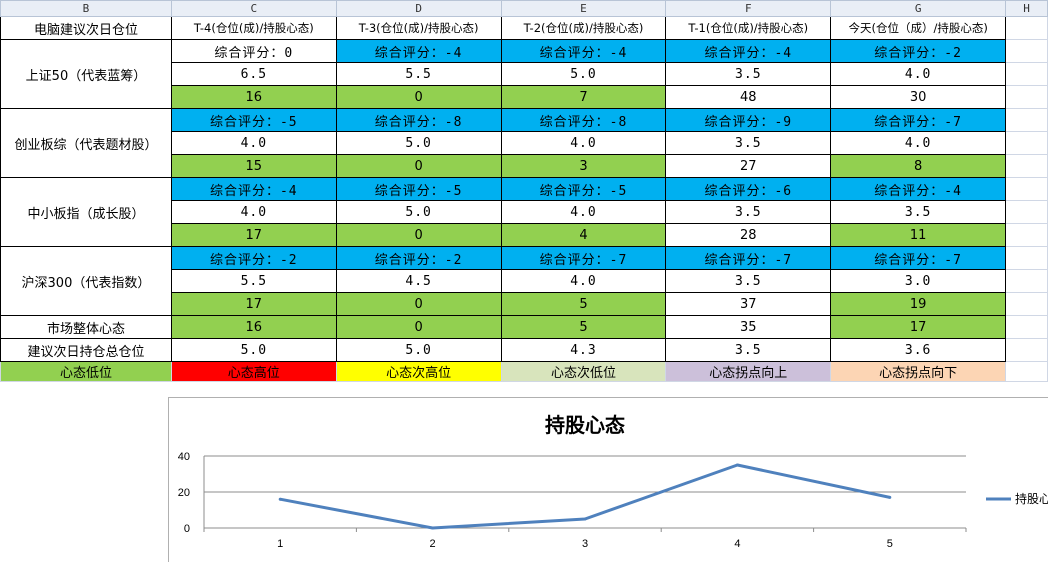 The height and width of the screenshot is (562, 1048). Describe the element at coordinates (418, 28) in the screenshot. I see `header-d: T-3(仓位(成)/持股心态)` at that location.